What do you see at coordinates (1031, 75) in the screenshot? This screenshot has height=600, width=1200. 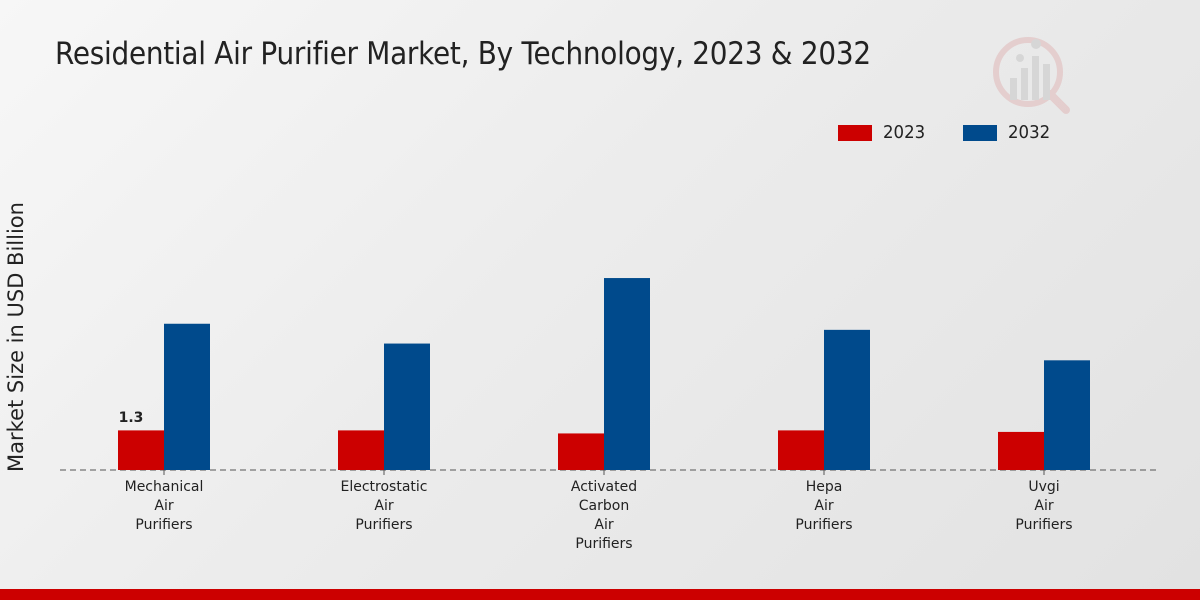 I see `analytics-logo-icon` at bounding box center [1031, 75].